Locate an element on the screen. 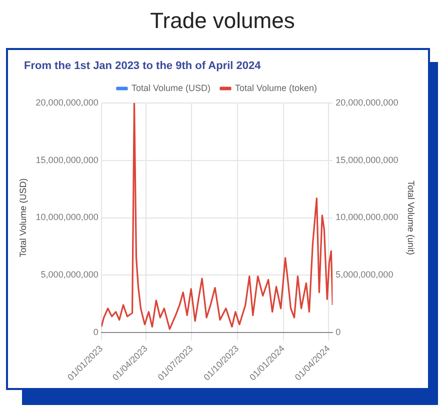 Image resolution: width=445 pixels, height=407 pixels. y-tick-label: 15,000,000,000 is located at coordinates (67, 159).